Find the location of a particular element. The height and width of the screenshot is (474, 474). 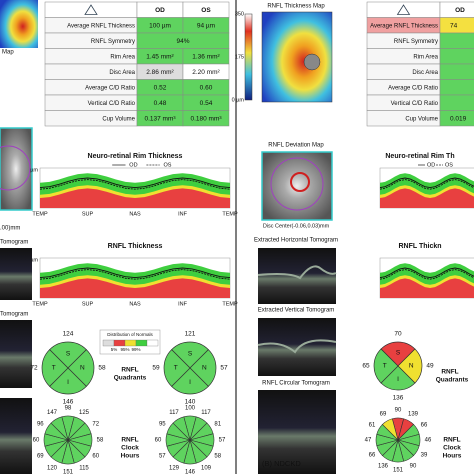

table-value: 0.48 is located at coordinates (160, 103).